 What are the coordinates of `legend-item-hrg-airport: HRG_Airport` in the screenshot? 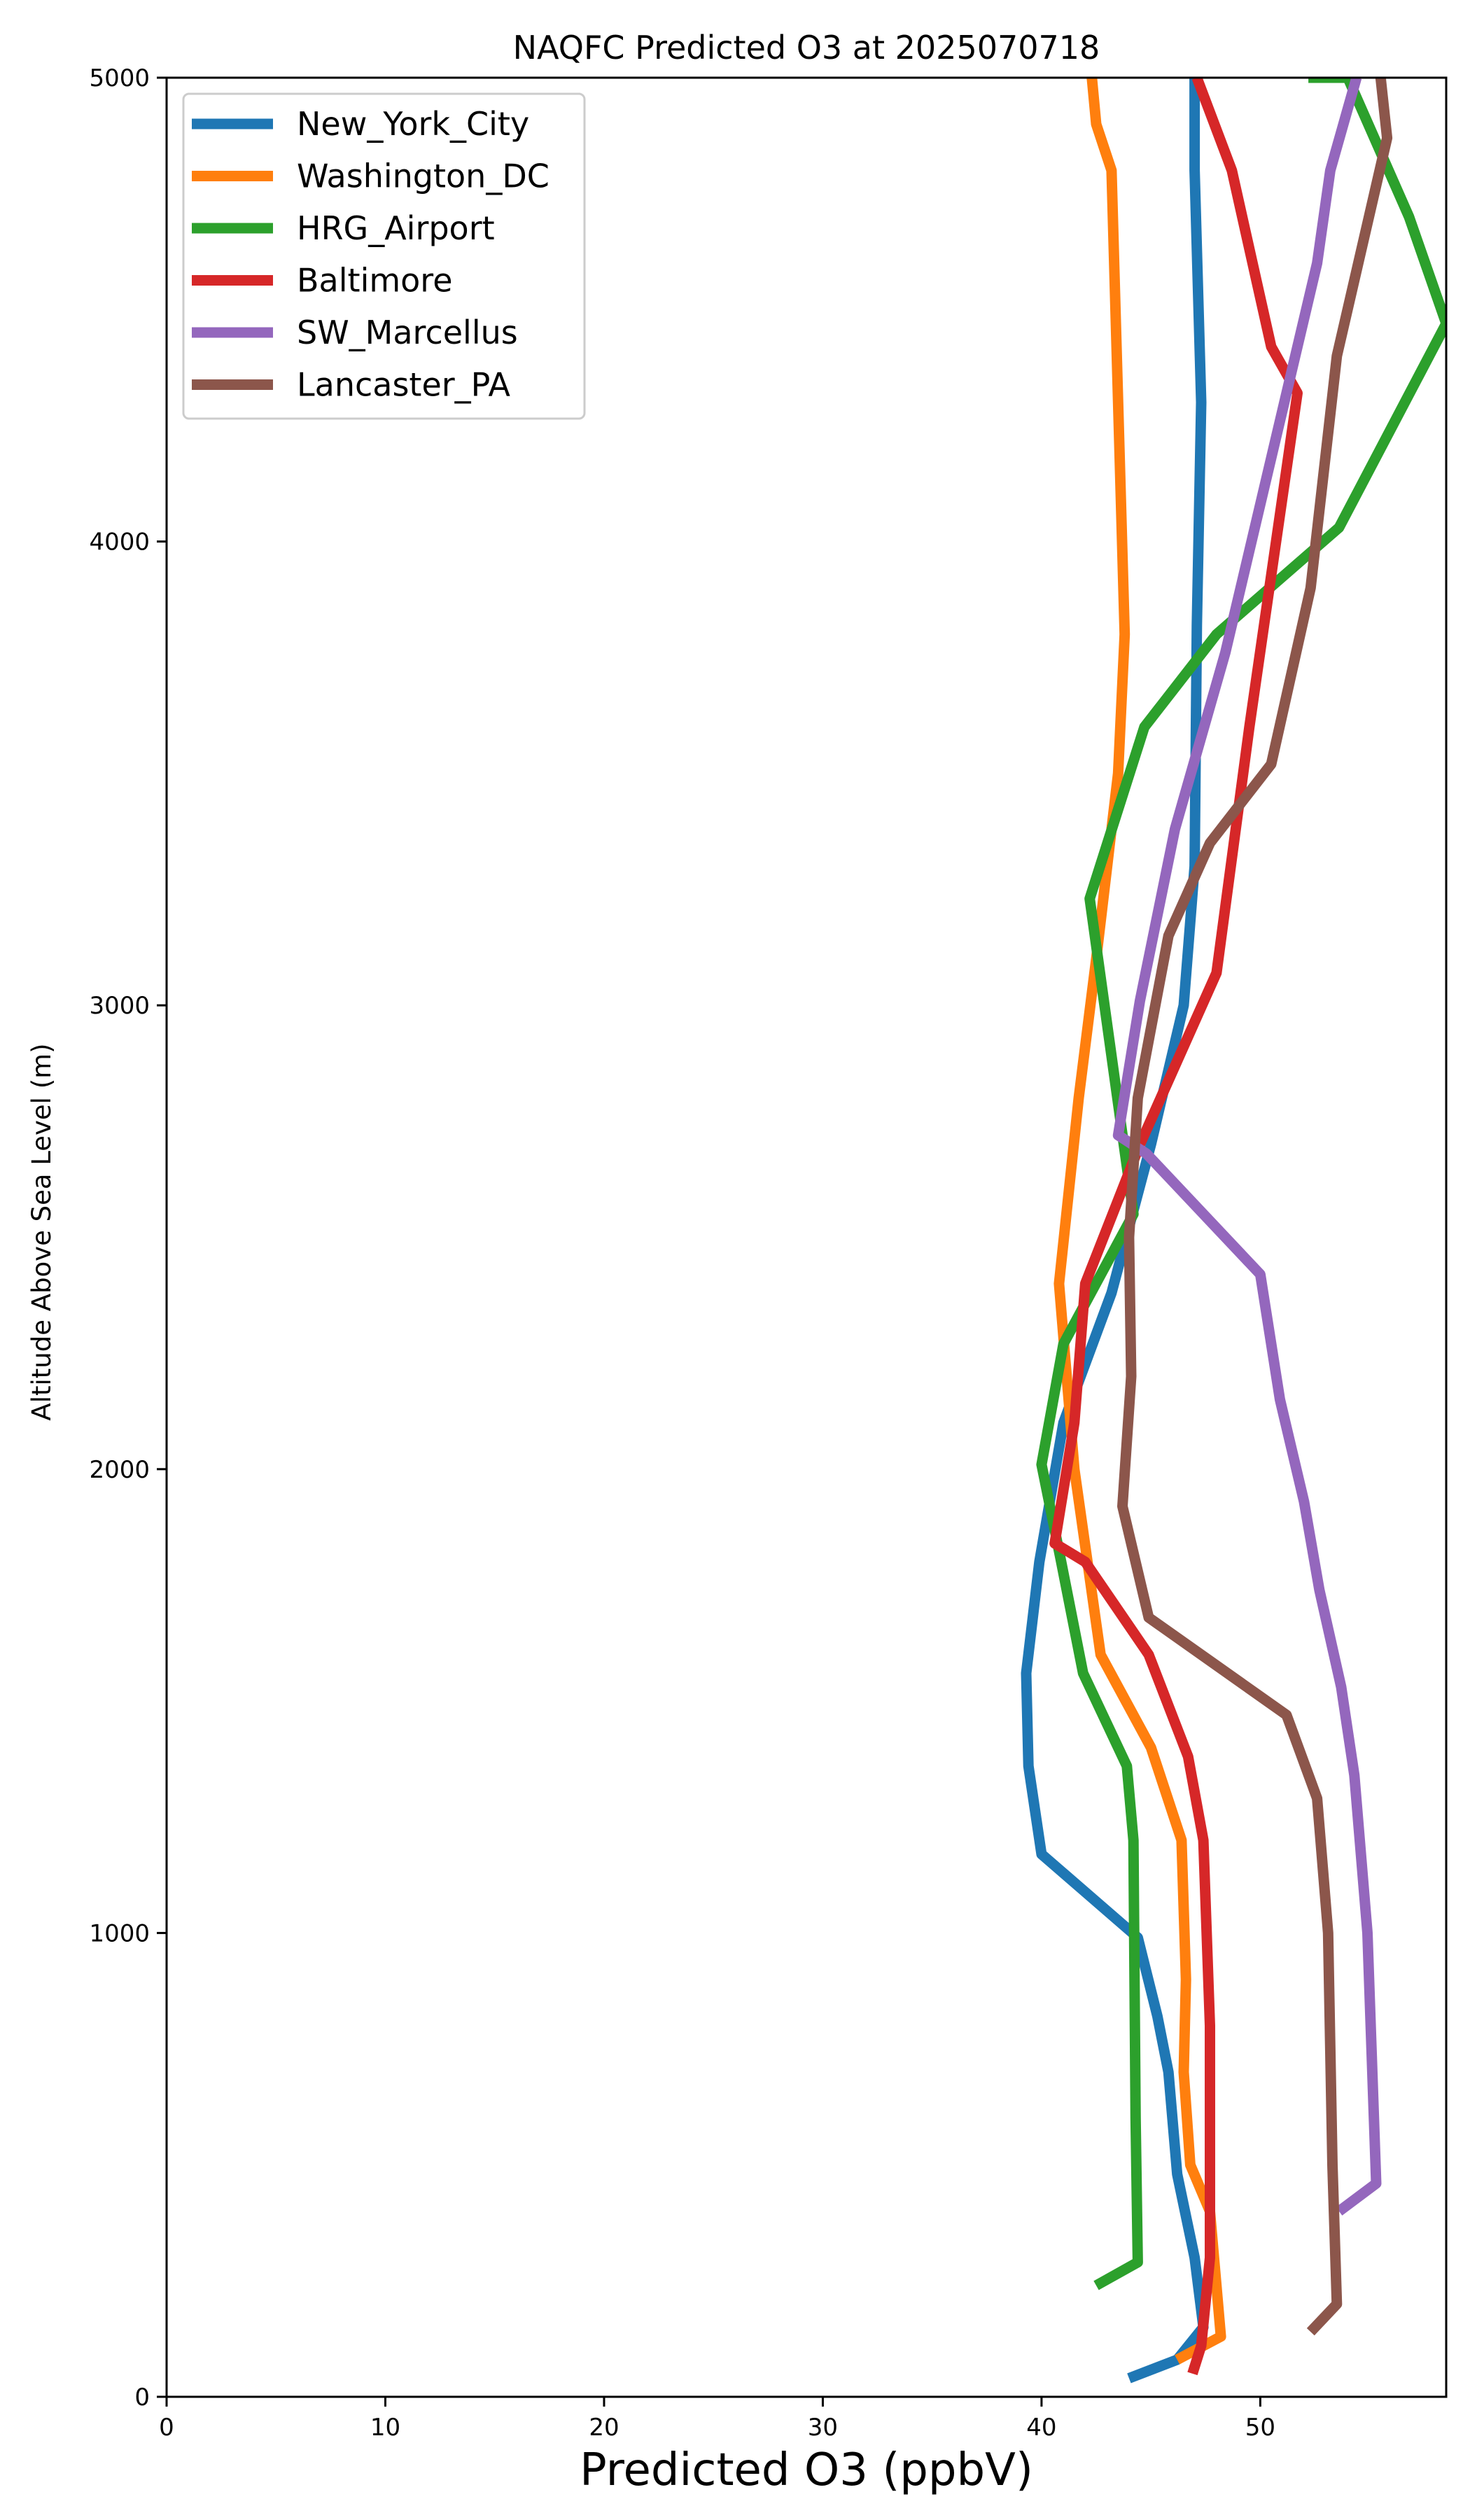 It's located at (343, 228).